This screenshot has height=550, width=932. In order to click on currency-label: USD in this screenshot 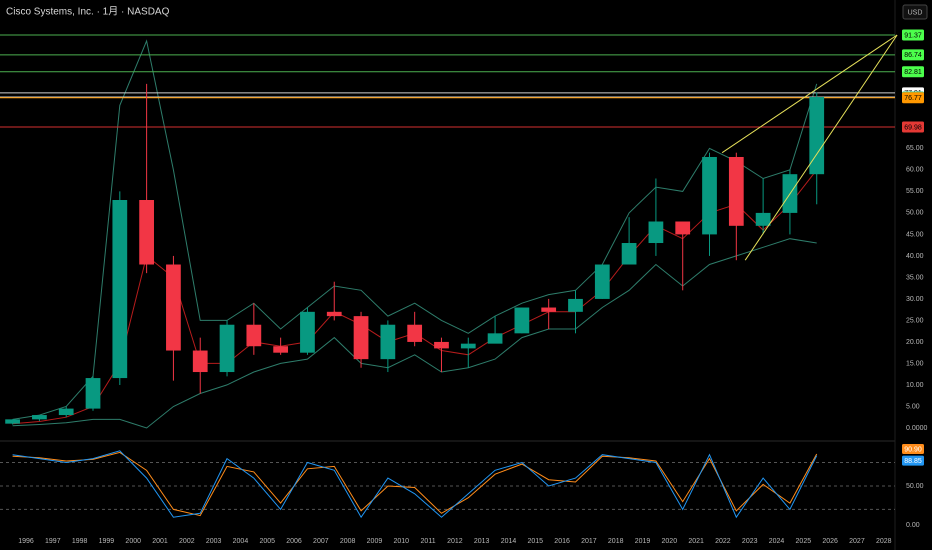, I will do `click(915, 12)`.